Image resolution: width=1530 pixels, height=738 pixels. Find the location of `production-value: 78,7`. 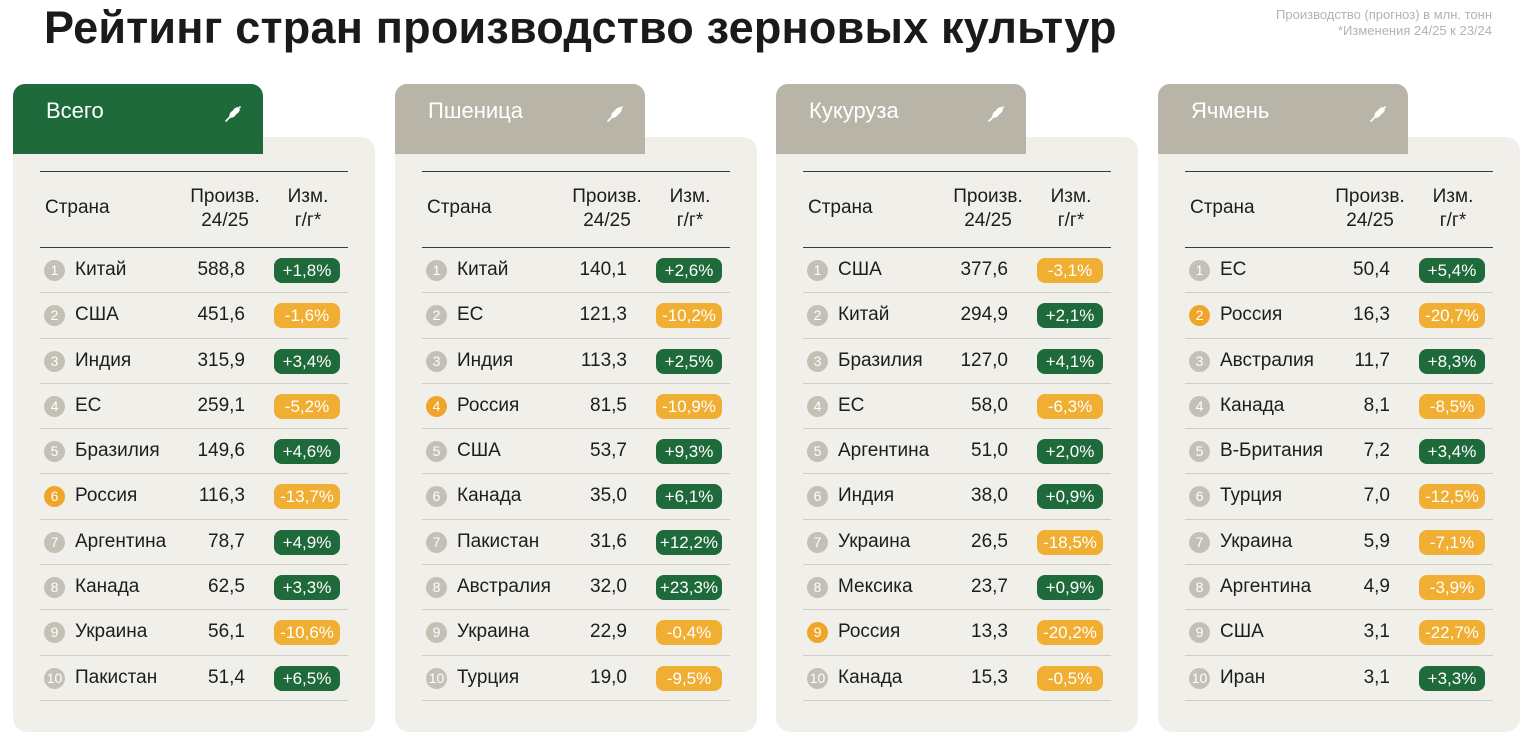

production-value: 78,7 is located at coordinates (226, 541).